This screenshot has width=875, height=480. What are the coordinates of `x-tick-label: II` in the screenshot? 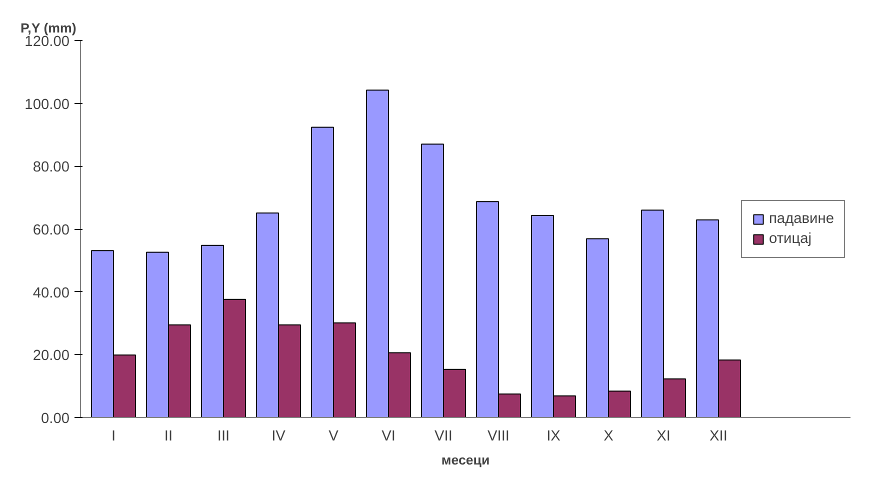 It's located at (168, 436).